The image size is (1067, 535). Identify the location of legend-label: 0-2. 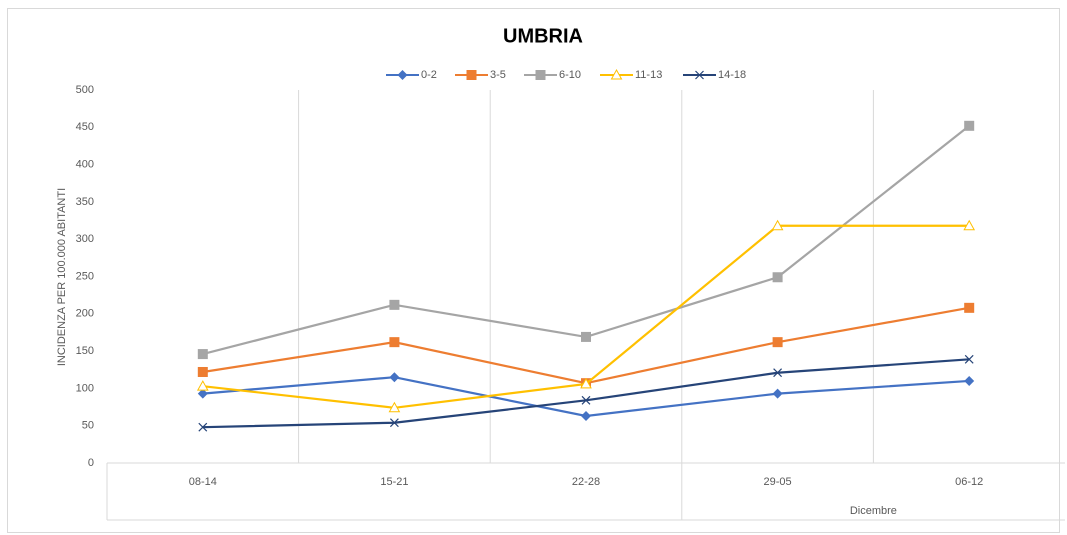
(429, 75).